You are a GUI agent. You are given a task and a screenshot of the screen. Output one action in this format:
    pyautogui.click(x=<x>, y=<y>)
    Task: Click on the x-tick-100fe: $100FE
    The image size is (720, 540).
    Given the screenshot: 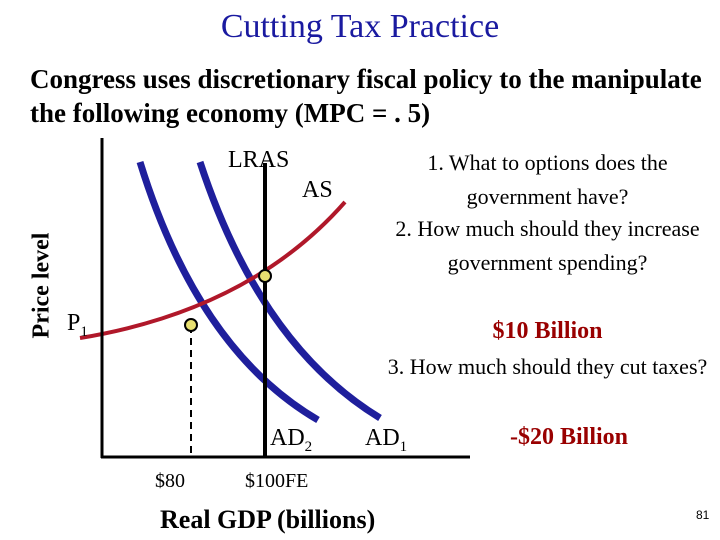 What is the action you would take?
    pyautogui.click(x=277, y=481)
    